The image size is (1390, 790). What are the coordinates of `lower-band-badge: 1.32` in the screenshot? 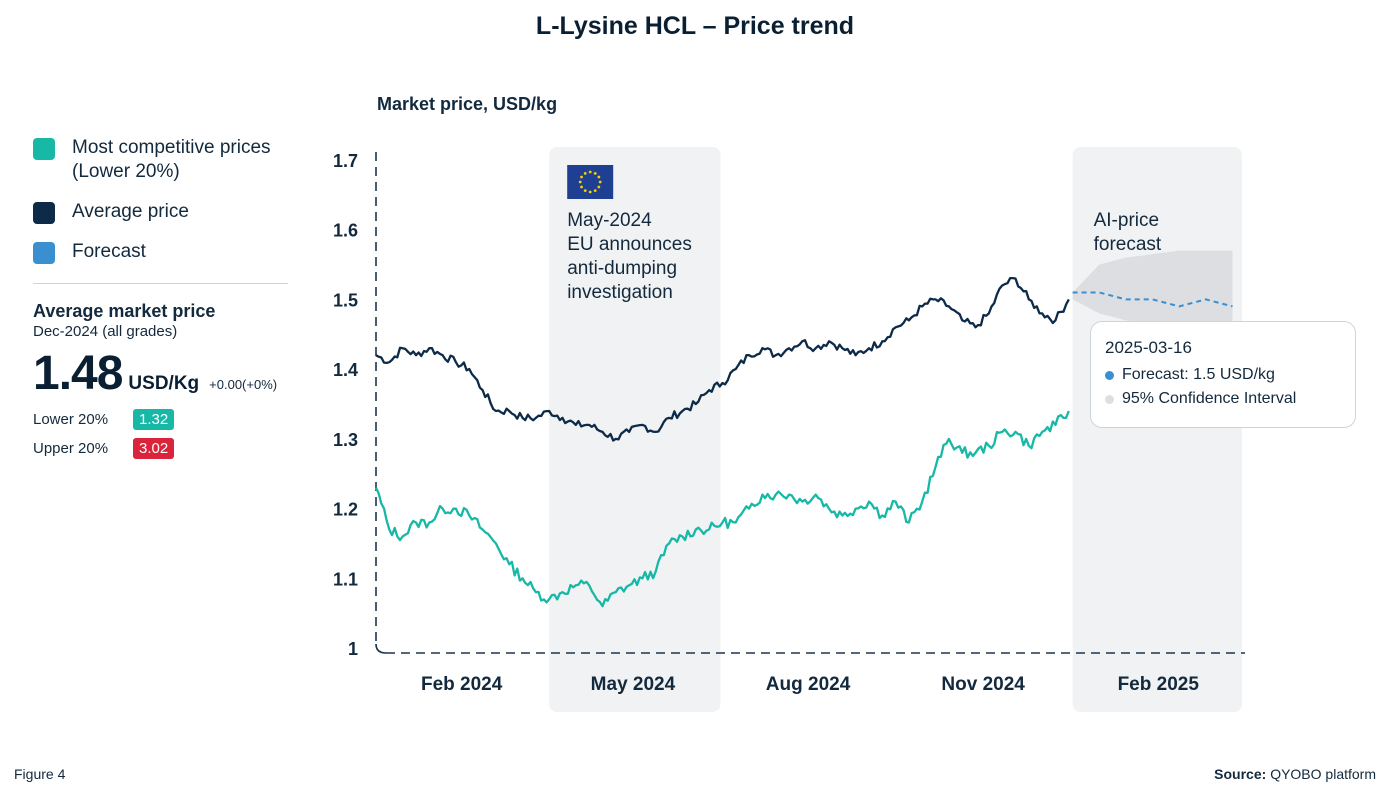 It's located at (154, 419).